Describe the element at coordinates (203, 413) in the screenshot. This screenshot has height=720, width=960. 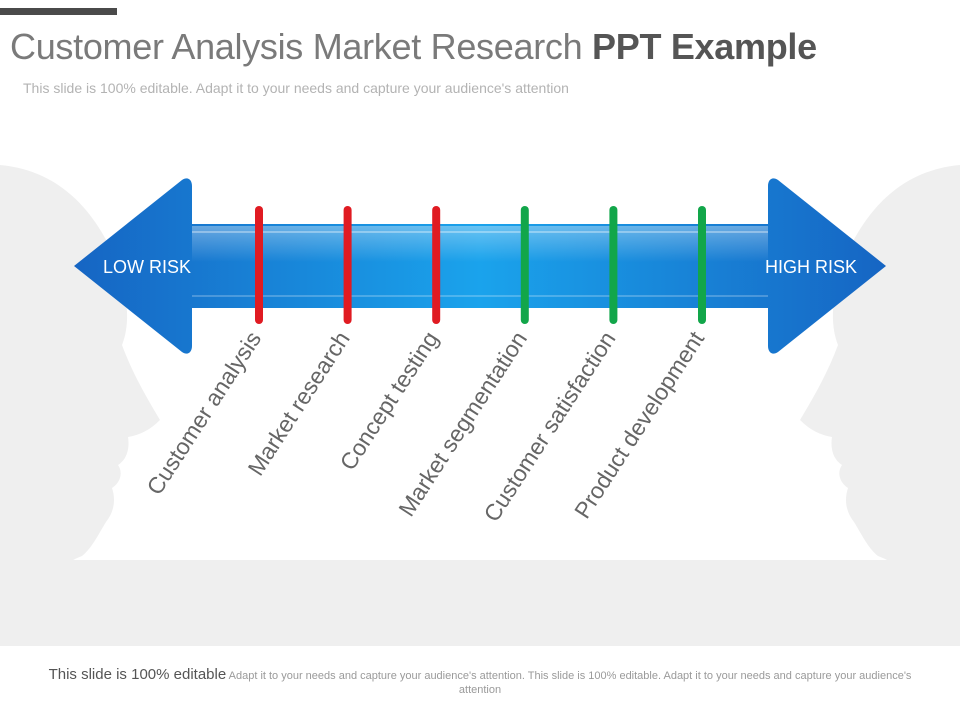
I see `stage-label: Customer analysis` at that location.